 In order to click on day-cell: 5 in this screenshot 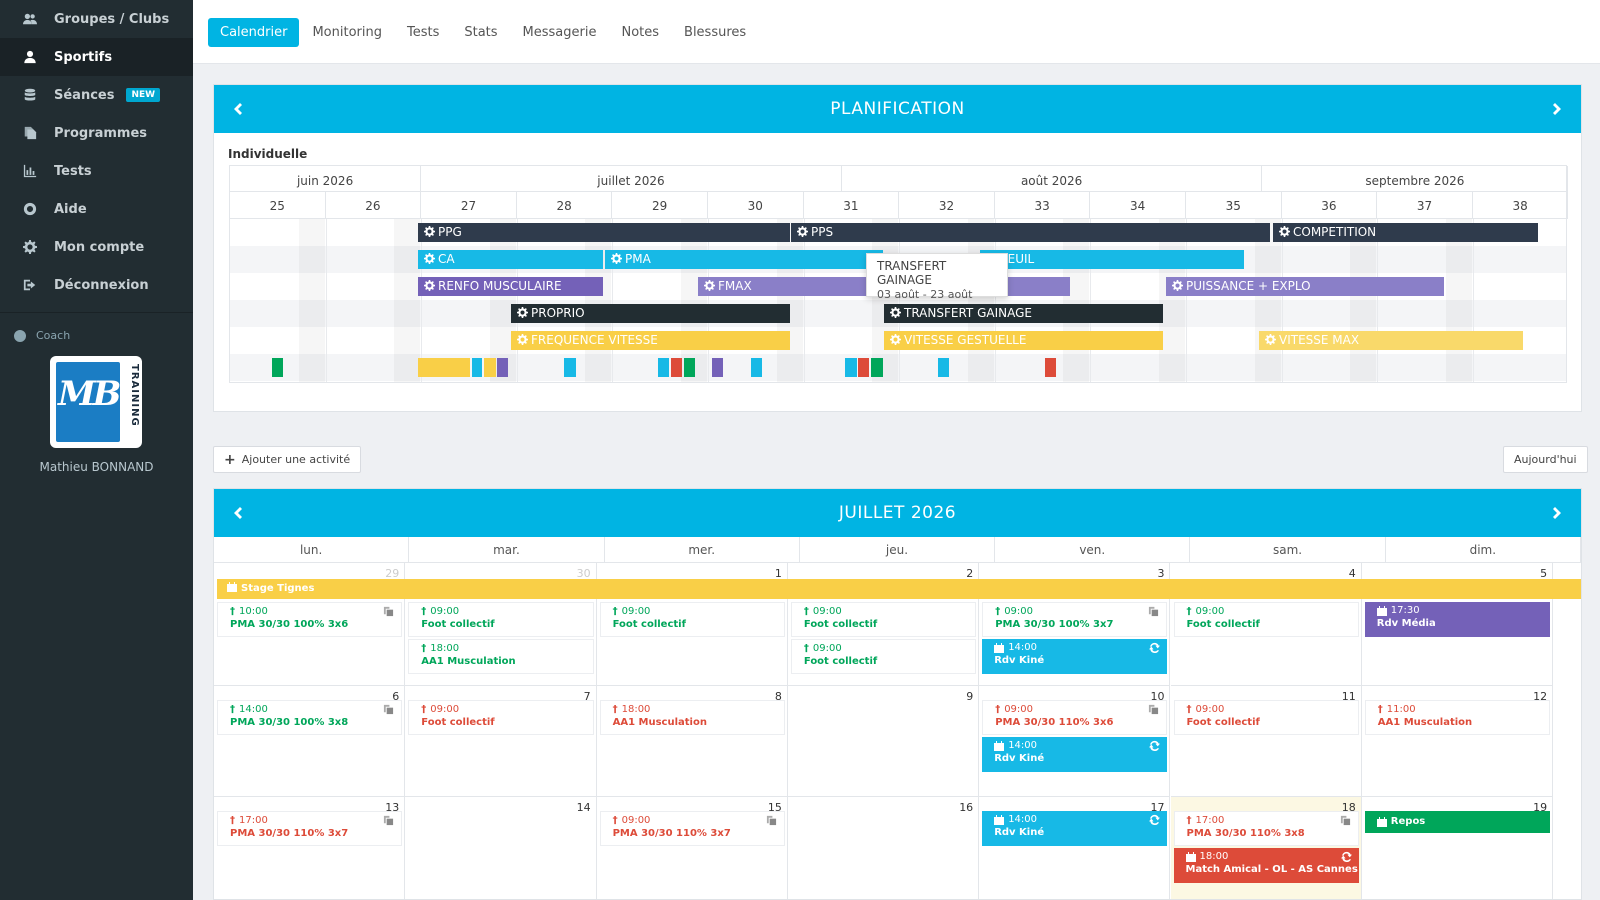, I will do `click(1457, 624)`.